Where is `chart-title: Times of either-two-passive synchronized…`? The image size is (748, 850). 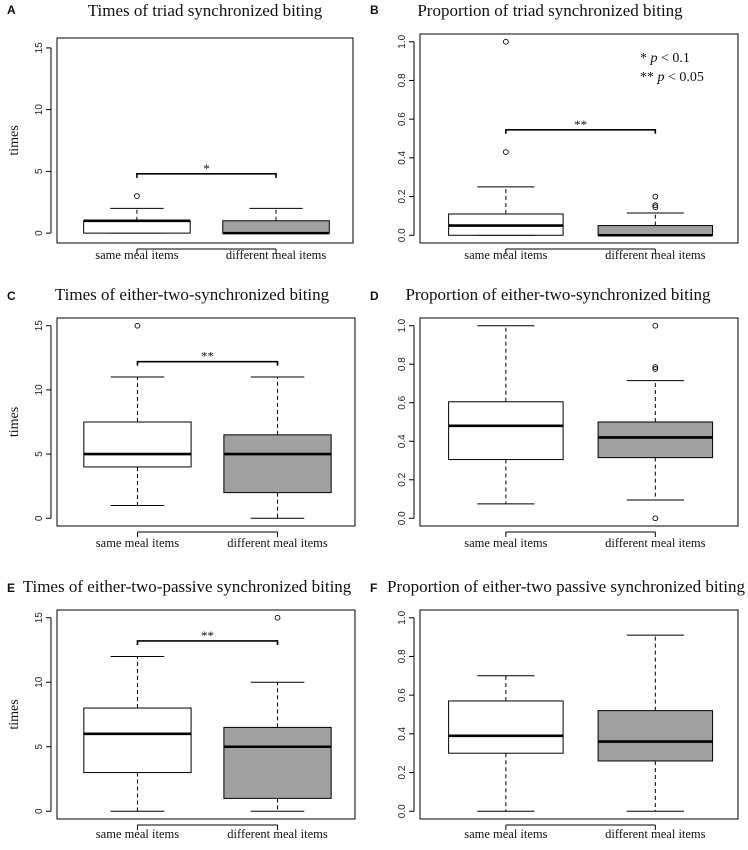 chart-title: Times of either-two-passive synchronized… is located at coordinates (187, 586).